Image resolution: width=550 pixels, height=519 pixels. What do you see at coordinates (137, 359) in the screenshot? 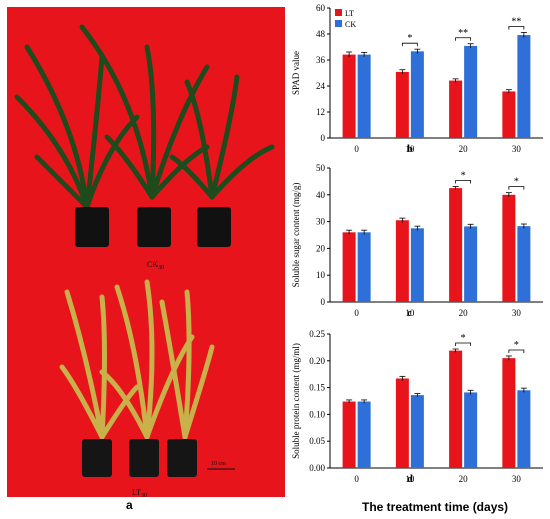
I see `lt-plants` at bounding box center [137, 359].